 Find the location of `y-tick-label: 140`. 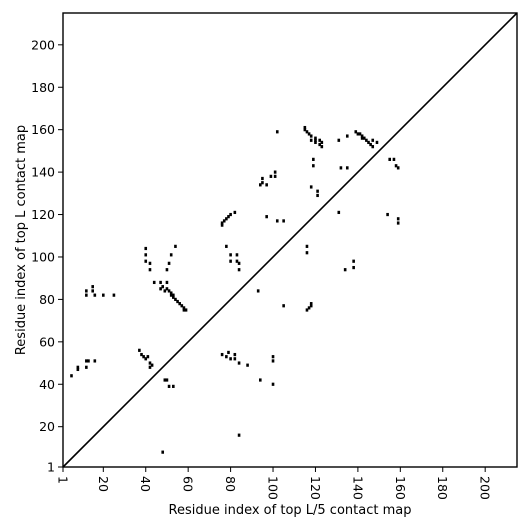

y-tick-label: 140 is located at coordinates (43, 172).